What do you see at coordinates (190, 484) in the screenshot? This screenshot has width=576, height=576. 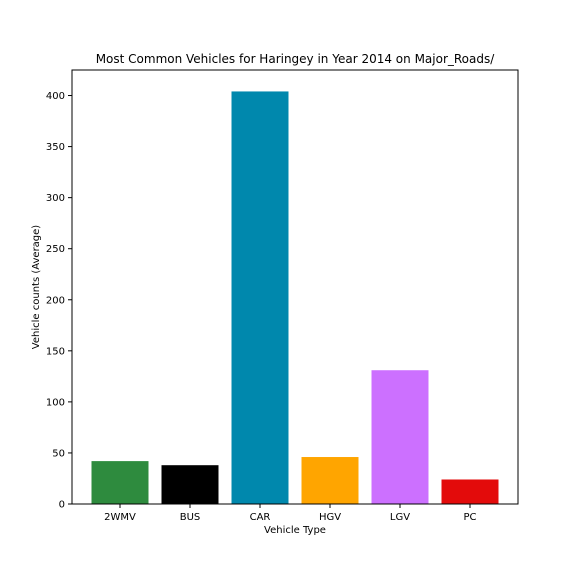 I see `bar-bus` at bounding box center [190, 484].